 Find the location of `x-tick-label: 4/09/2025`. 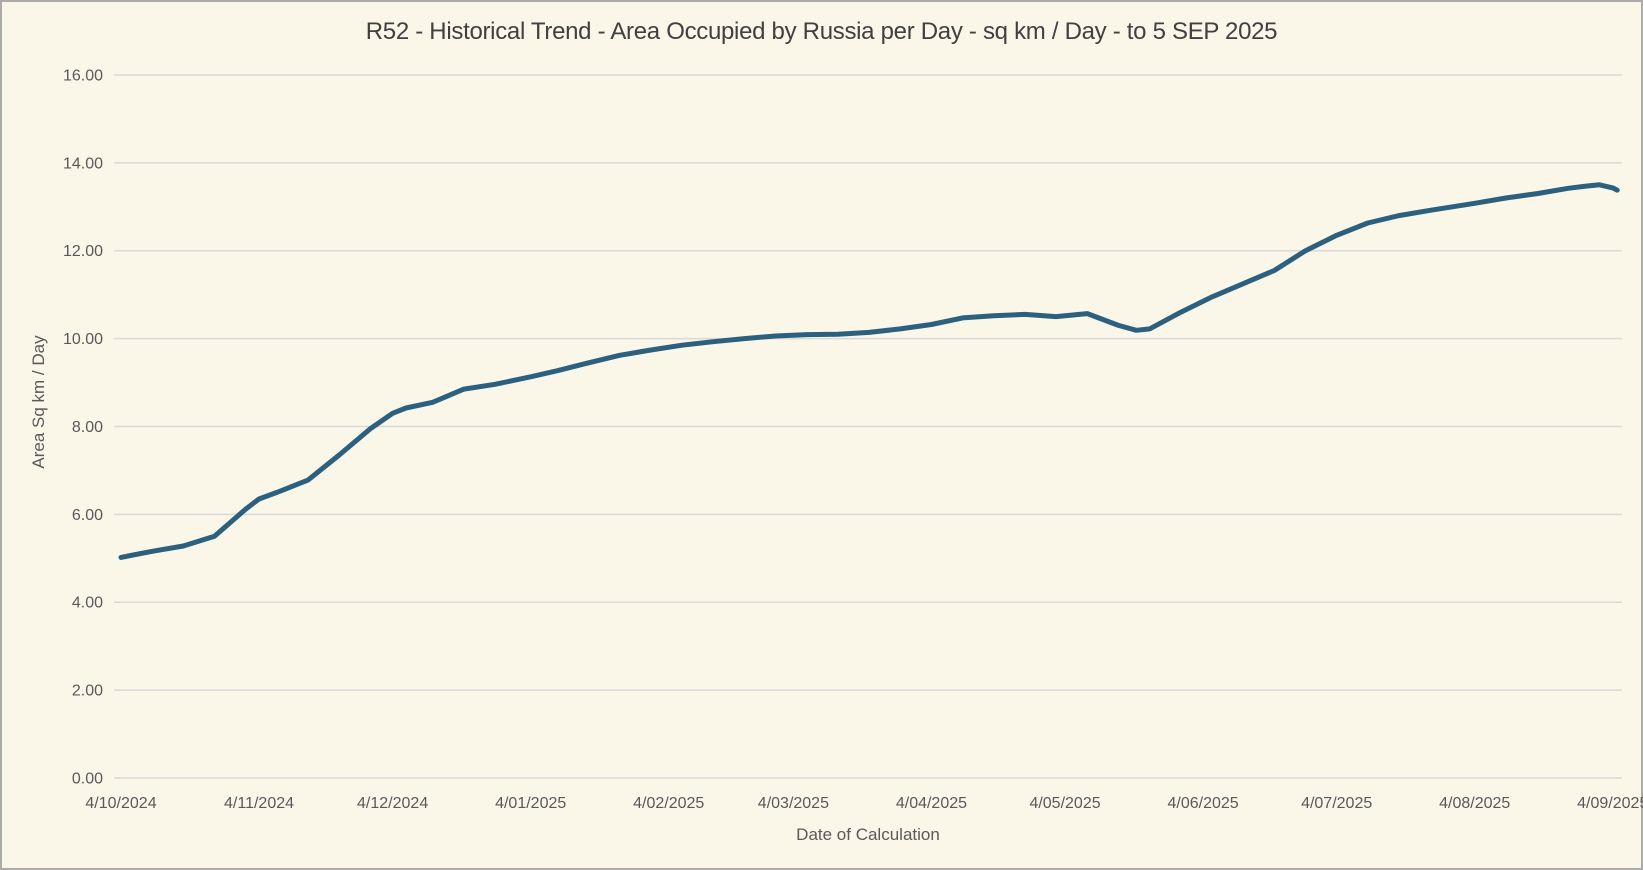

x-tick-label: 4/09/2025 is located at coordinates (1610, 803).